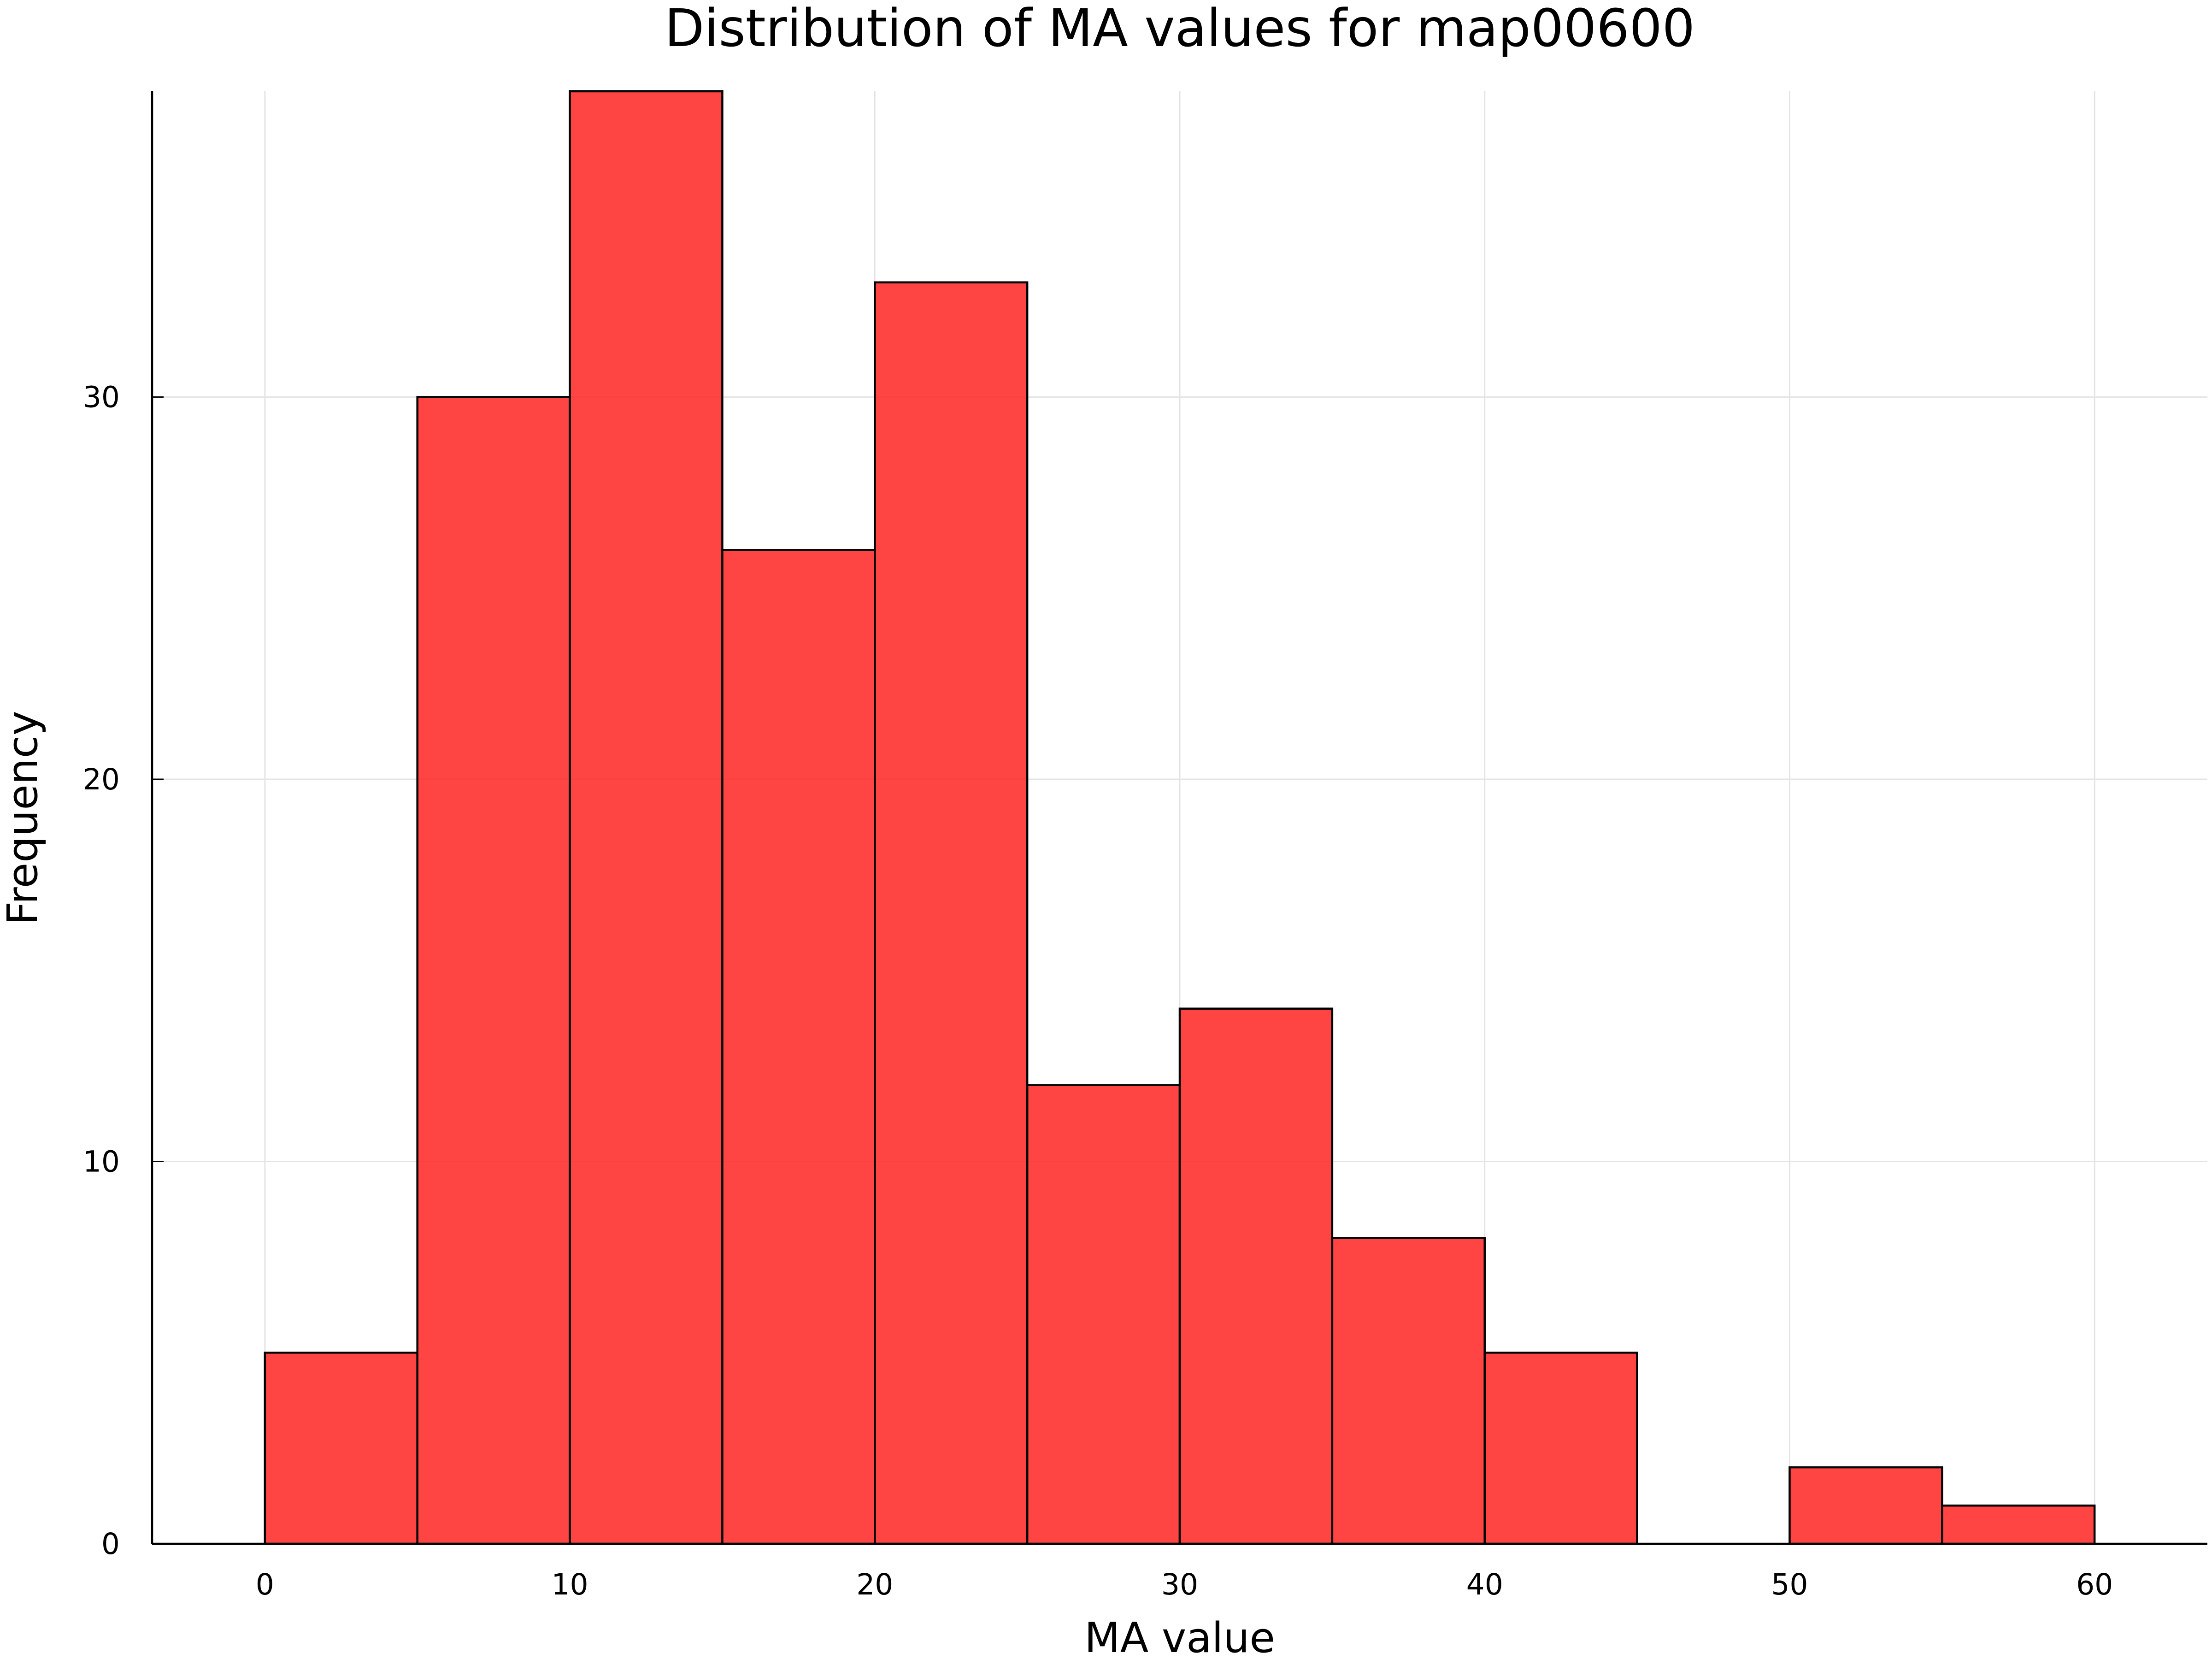 This screenshot has width=2212, height=1659. What do you see at coordinates (1789, 1584) in the screenshot?
I see `x-tick-label: 50` at bounding box center [1789, 1584].